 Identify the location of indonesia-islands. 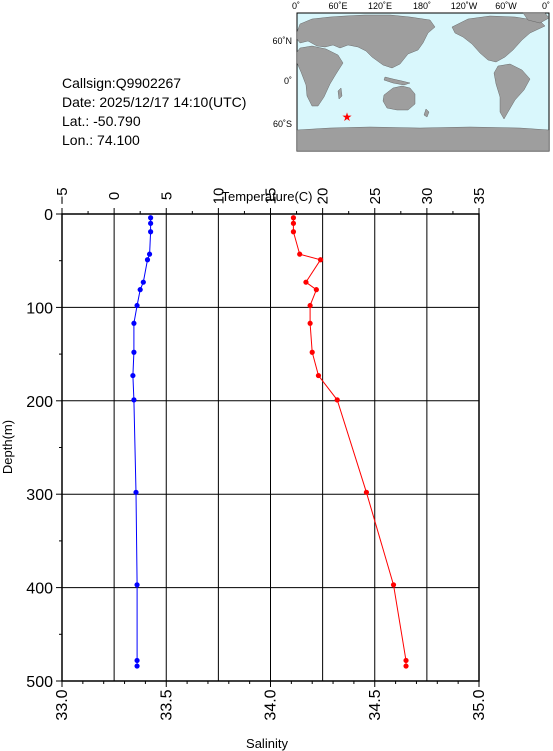
(397, 81).